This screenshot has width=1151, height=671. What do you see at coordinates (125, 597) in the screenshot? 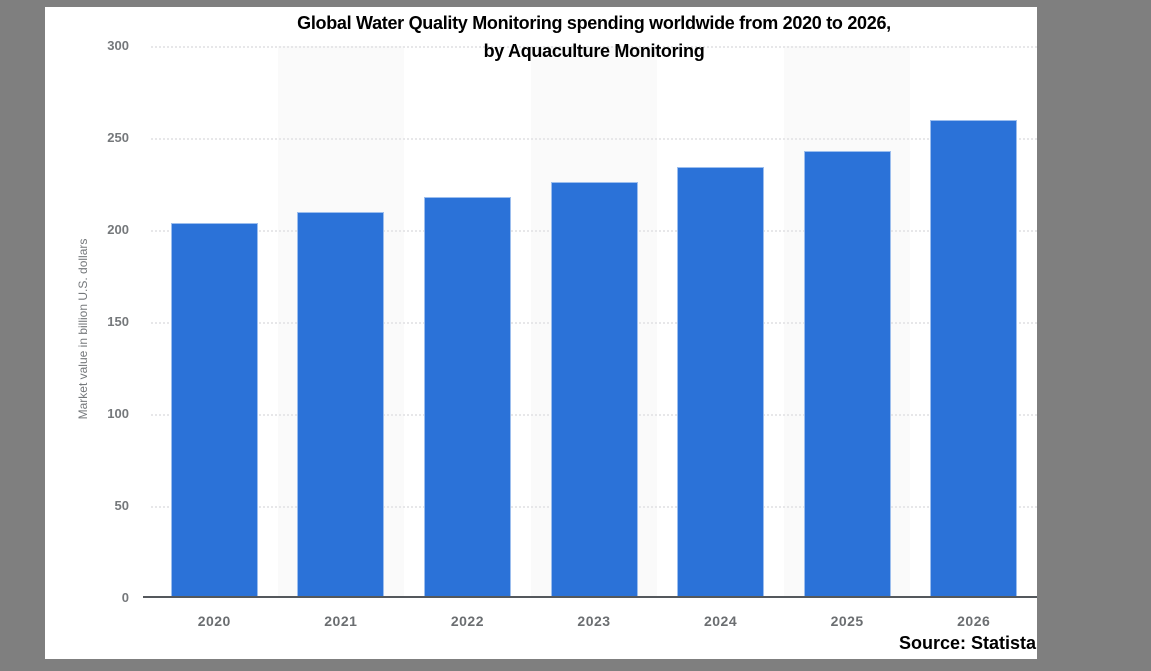
I see `y-tick-label-0: 0` at bounding box center [125, 597].